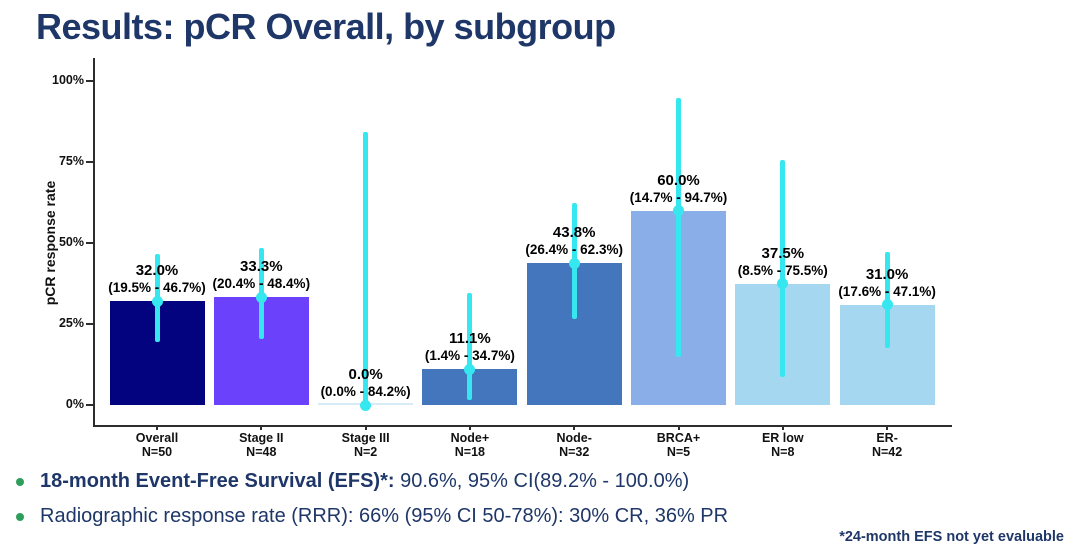 This screenshot has height=555, width=1080. I want to click on y-tick-label: 0%, so click(74, 404).